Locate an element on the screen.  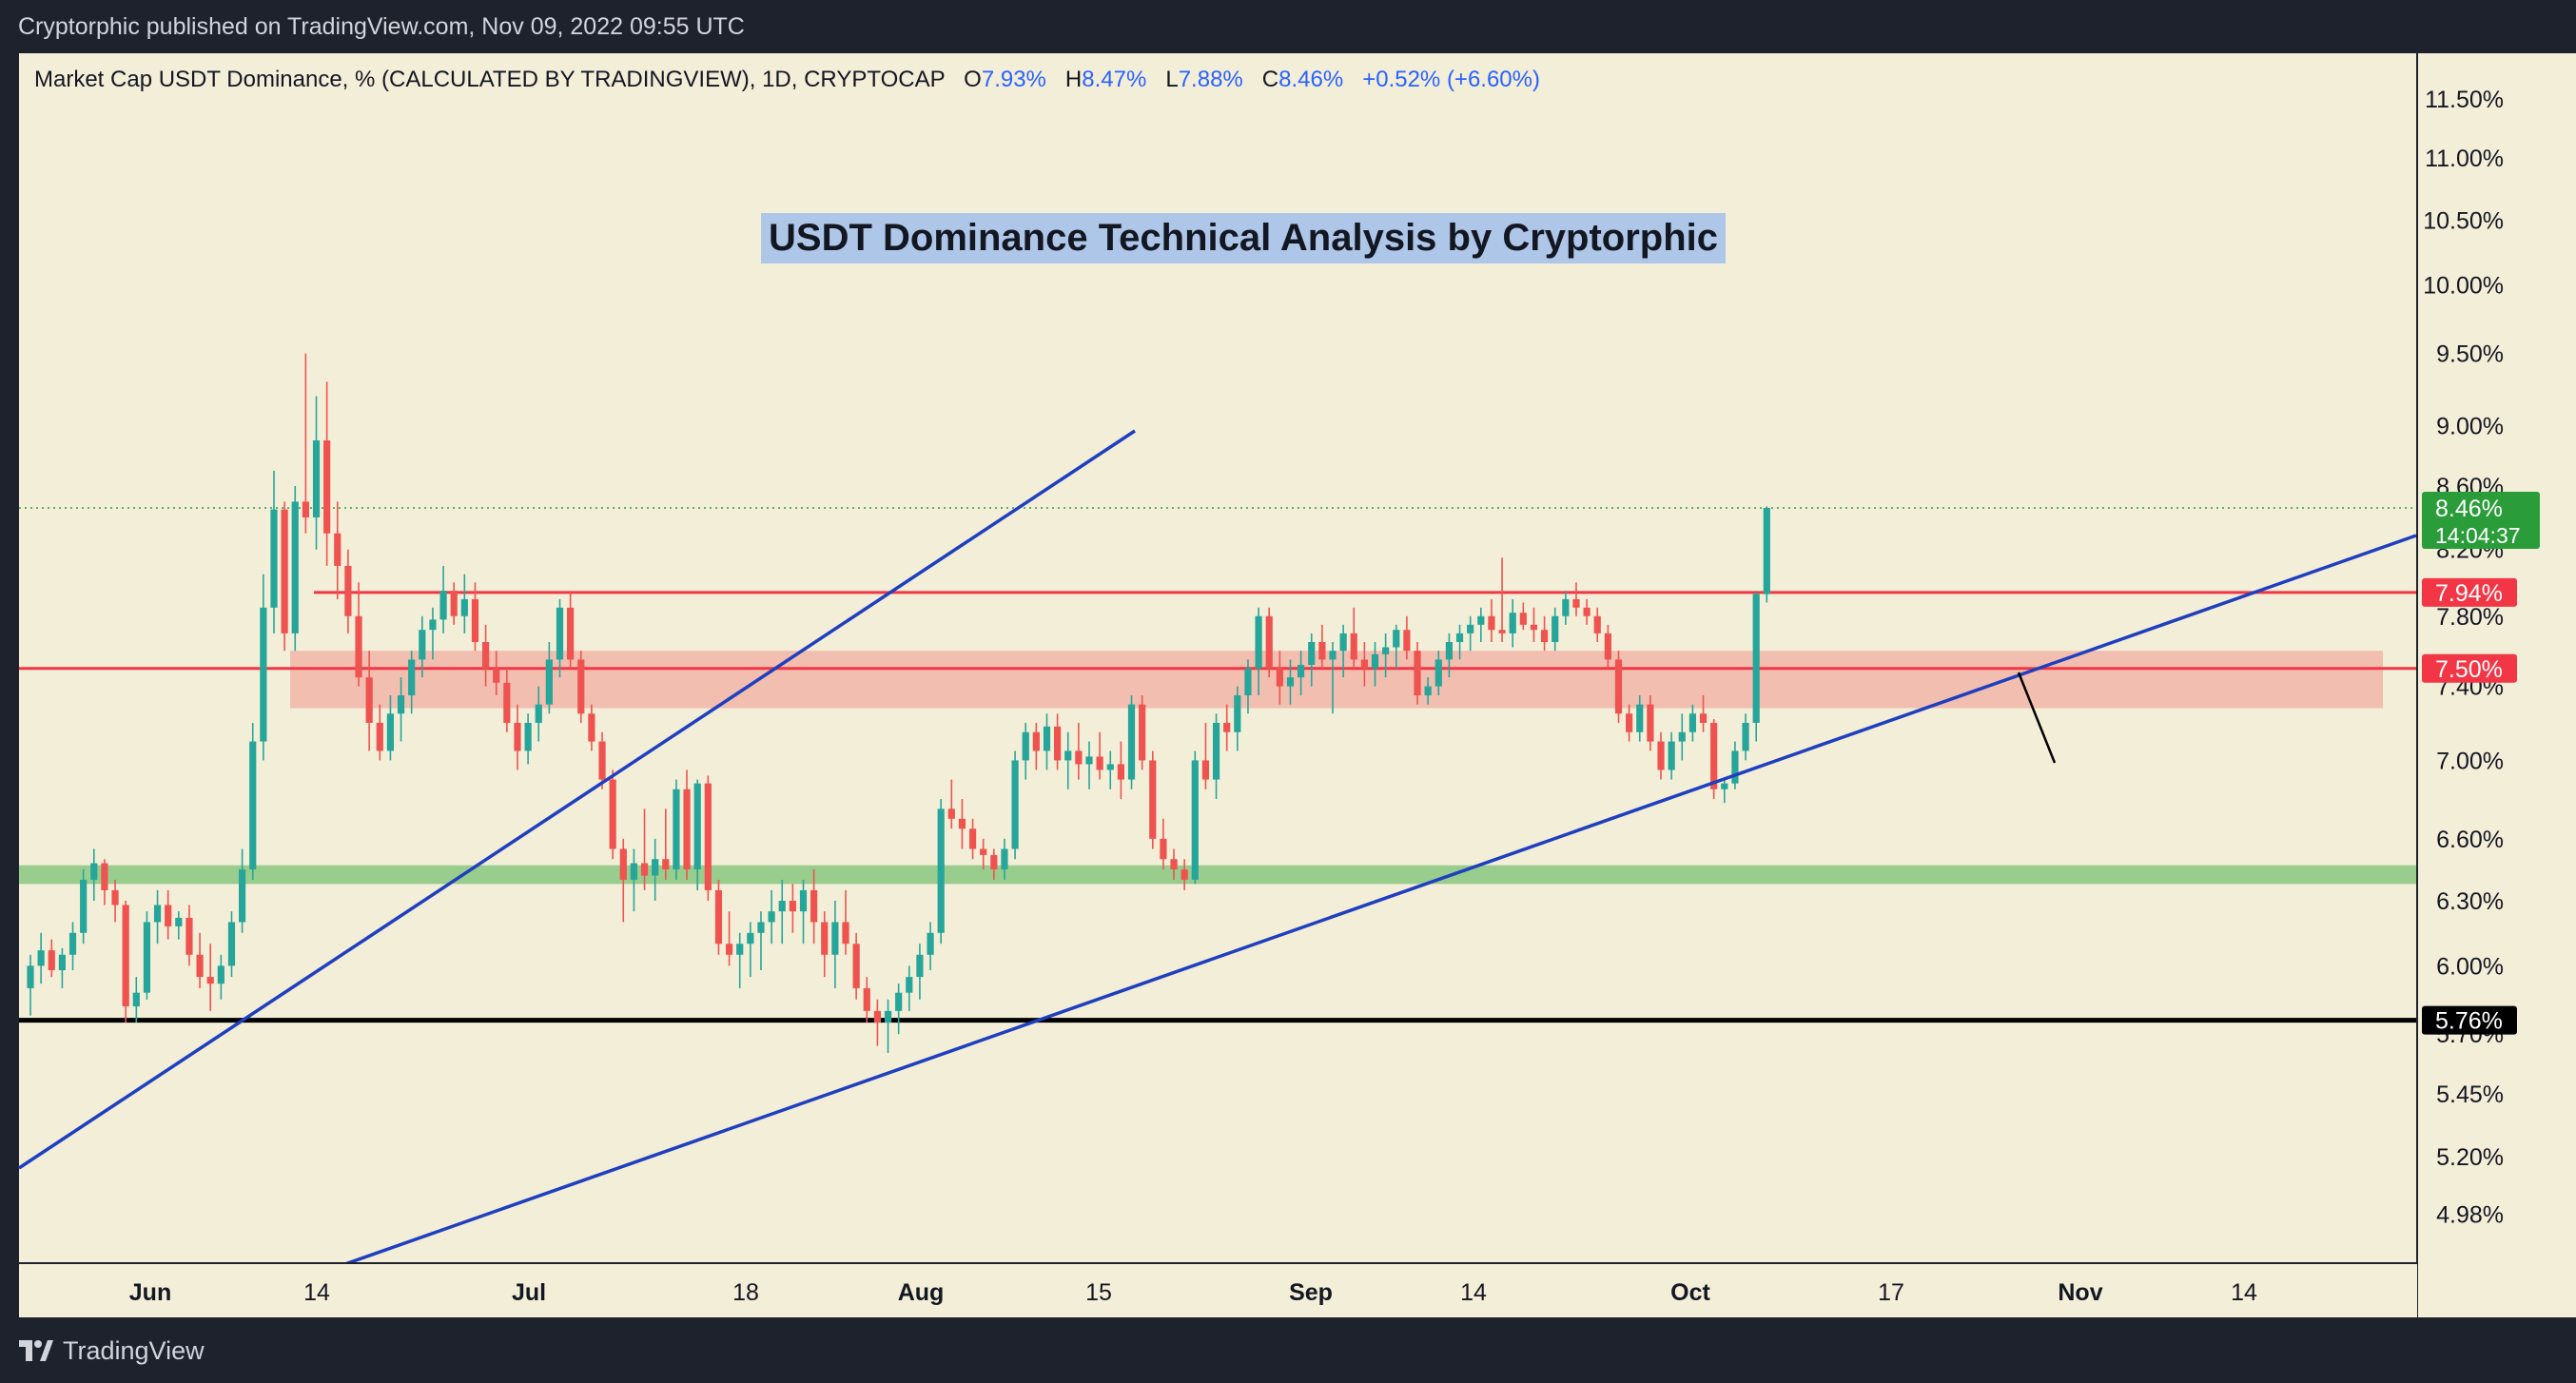
level-tag is located at coordinates (2469, 1020).